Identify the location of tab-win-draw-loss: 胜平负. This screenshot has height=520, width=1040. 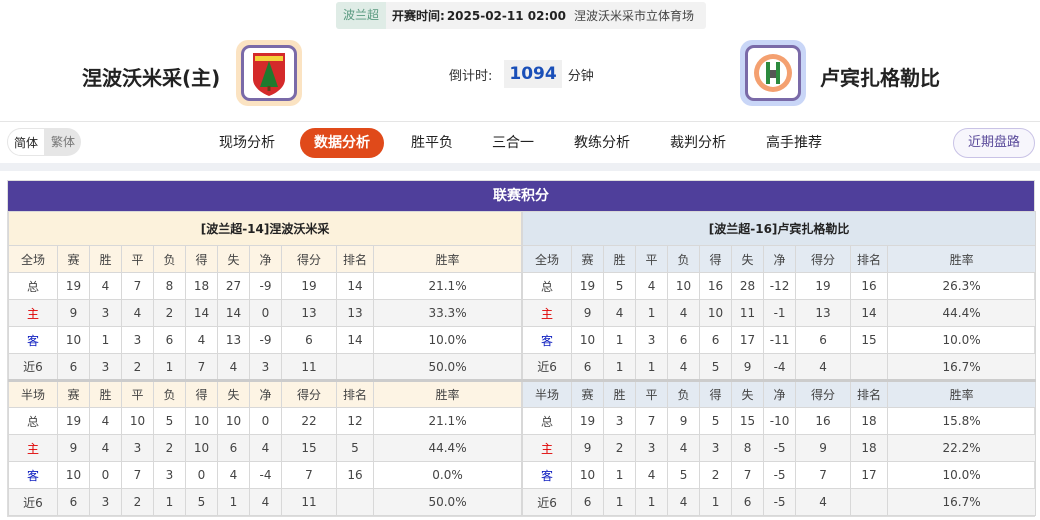
(432, 143).